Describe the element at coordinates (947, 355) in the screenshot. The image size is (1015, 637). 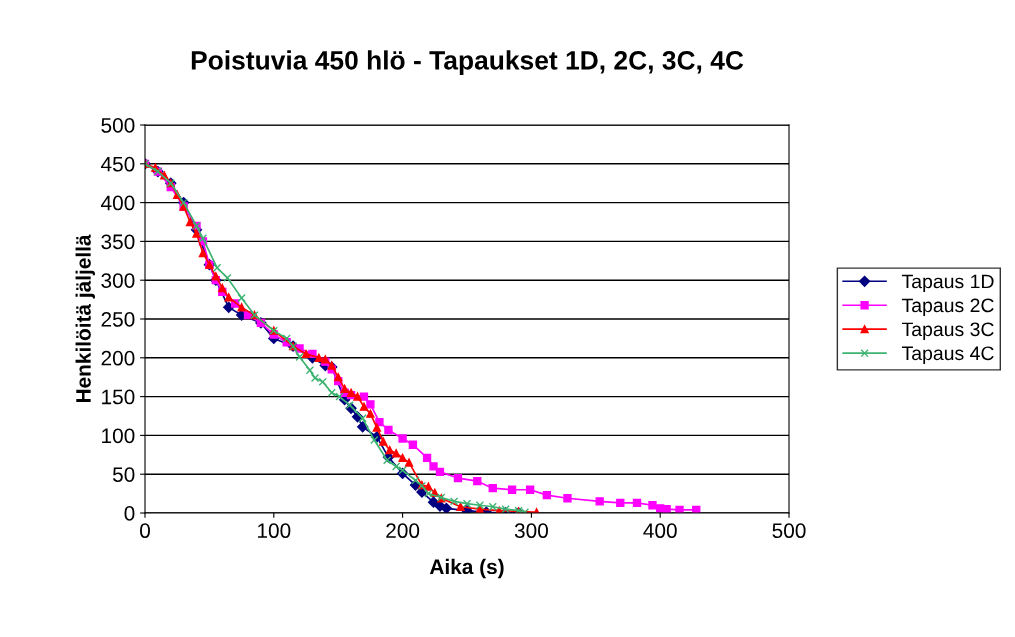
I see `legend-label: Tapaus 4C` at that location.